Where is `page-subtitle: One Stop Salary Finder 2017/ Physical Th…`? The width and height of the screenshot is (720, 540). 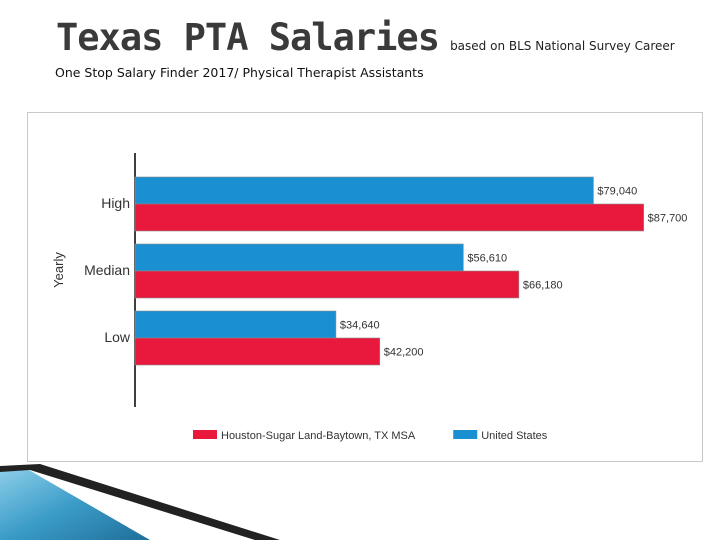 page-subtitle: One Stop Salary Finder 2017/ Physical Th… is located at coordinates (239, 72).